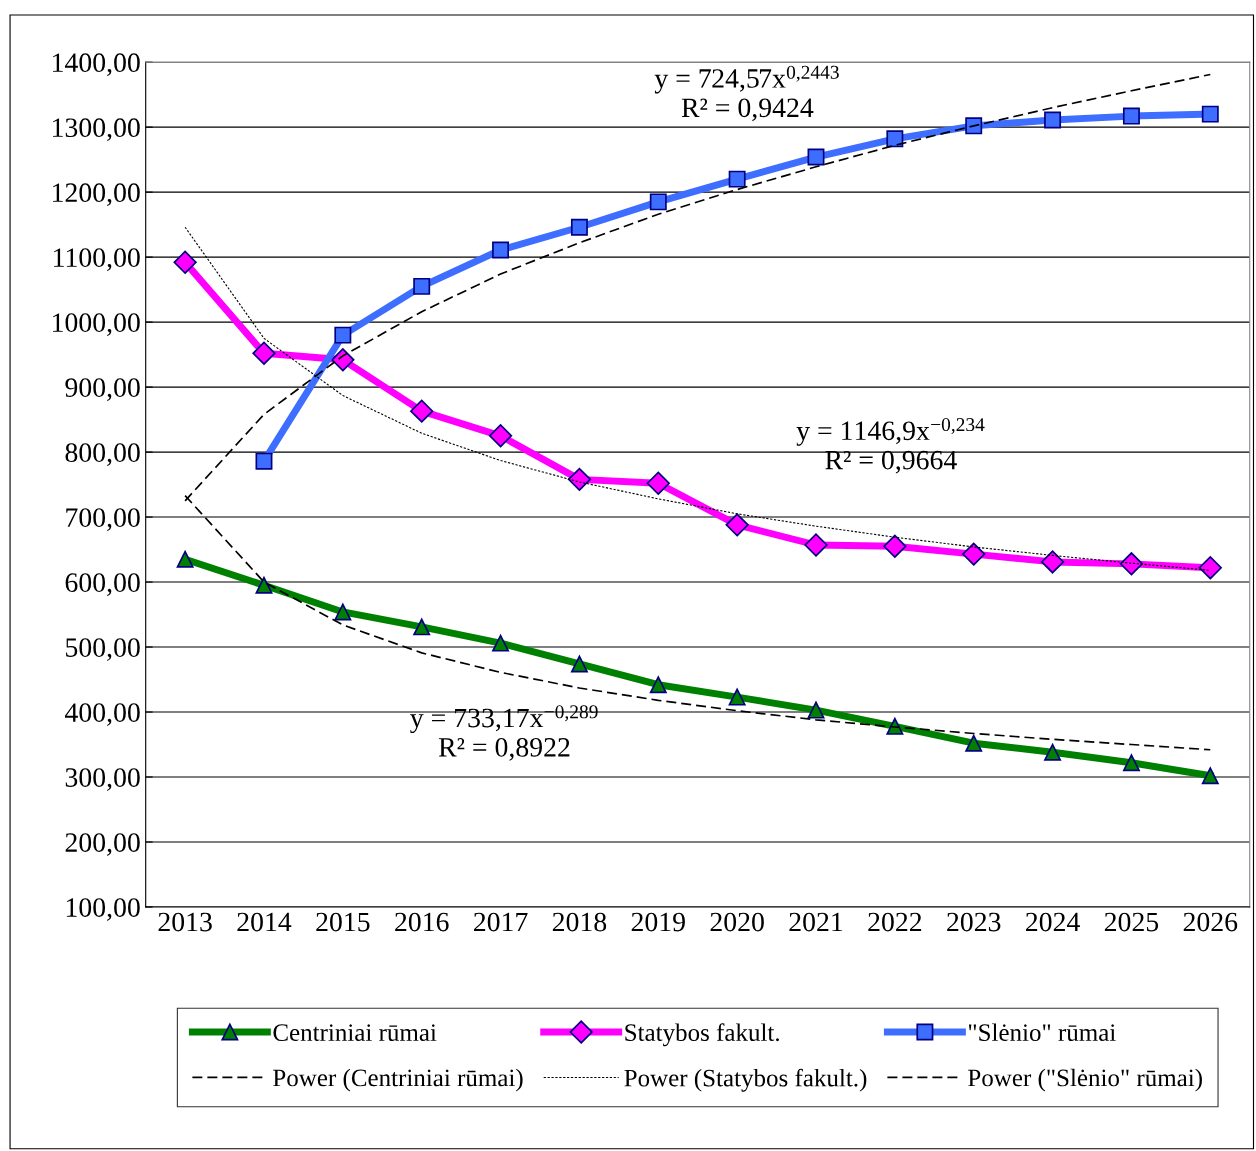 The width and height of the screenshot is (1256, 1151). I want to click on legend-label: Power (Statybos fakult.), so click(745, 1080).